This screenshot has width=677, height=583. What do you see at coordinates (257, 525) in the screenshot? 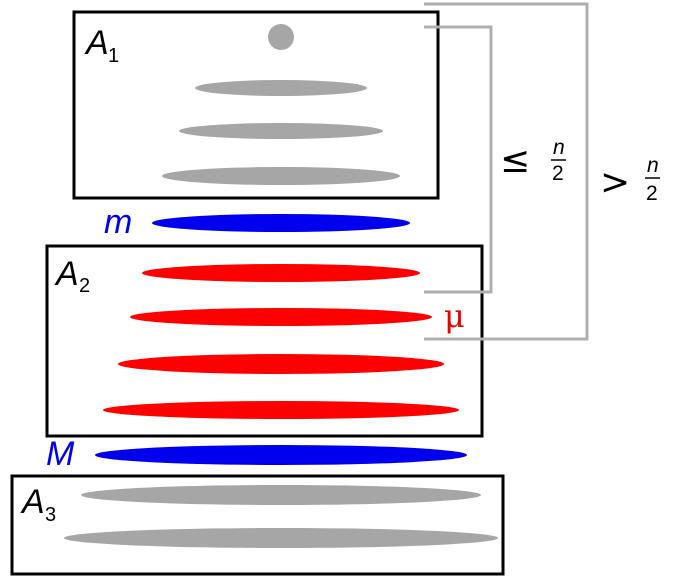
I see `group-a3-box` at bounding box center [257, 525].